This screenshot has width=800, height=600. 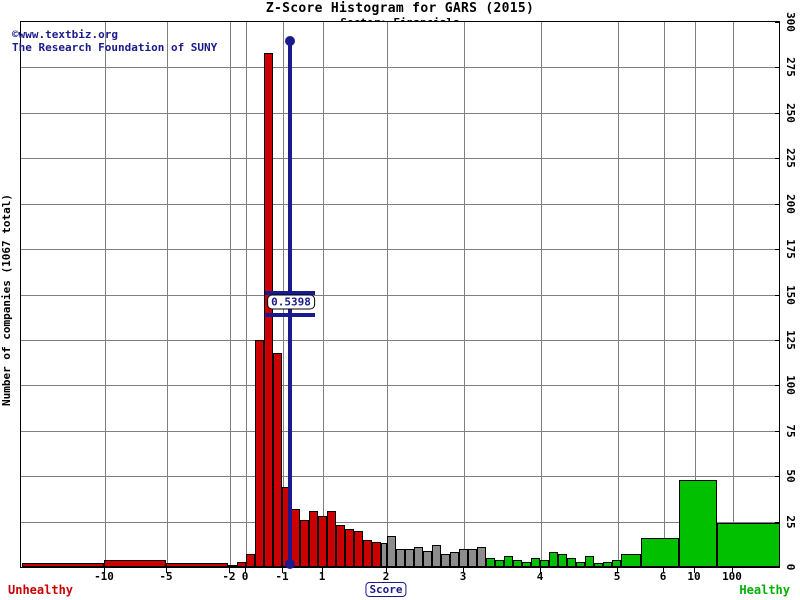 I want to click on x-axis-title: Score, so click(x=386, y=589).